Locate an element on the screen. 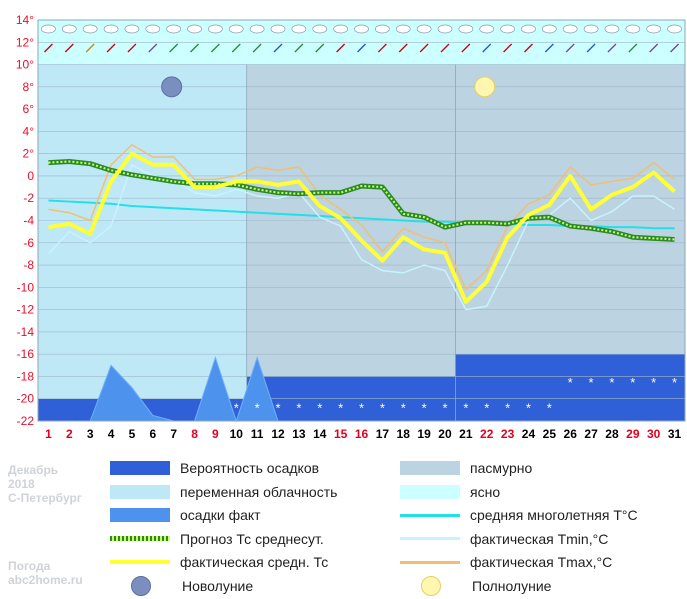  legend-label: Полнолуние is located at coordinates (512, 585).